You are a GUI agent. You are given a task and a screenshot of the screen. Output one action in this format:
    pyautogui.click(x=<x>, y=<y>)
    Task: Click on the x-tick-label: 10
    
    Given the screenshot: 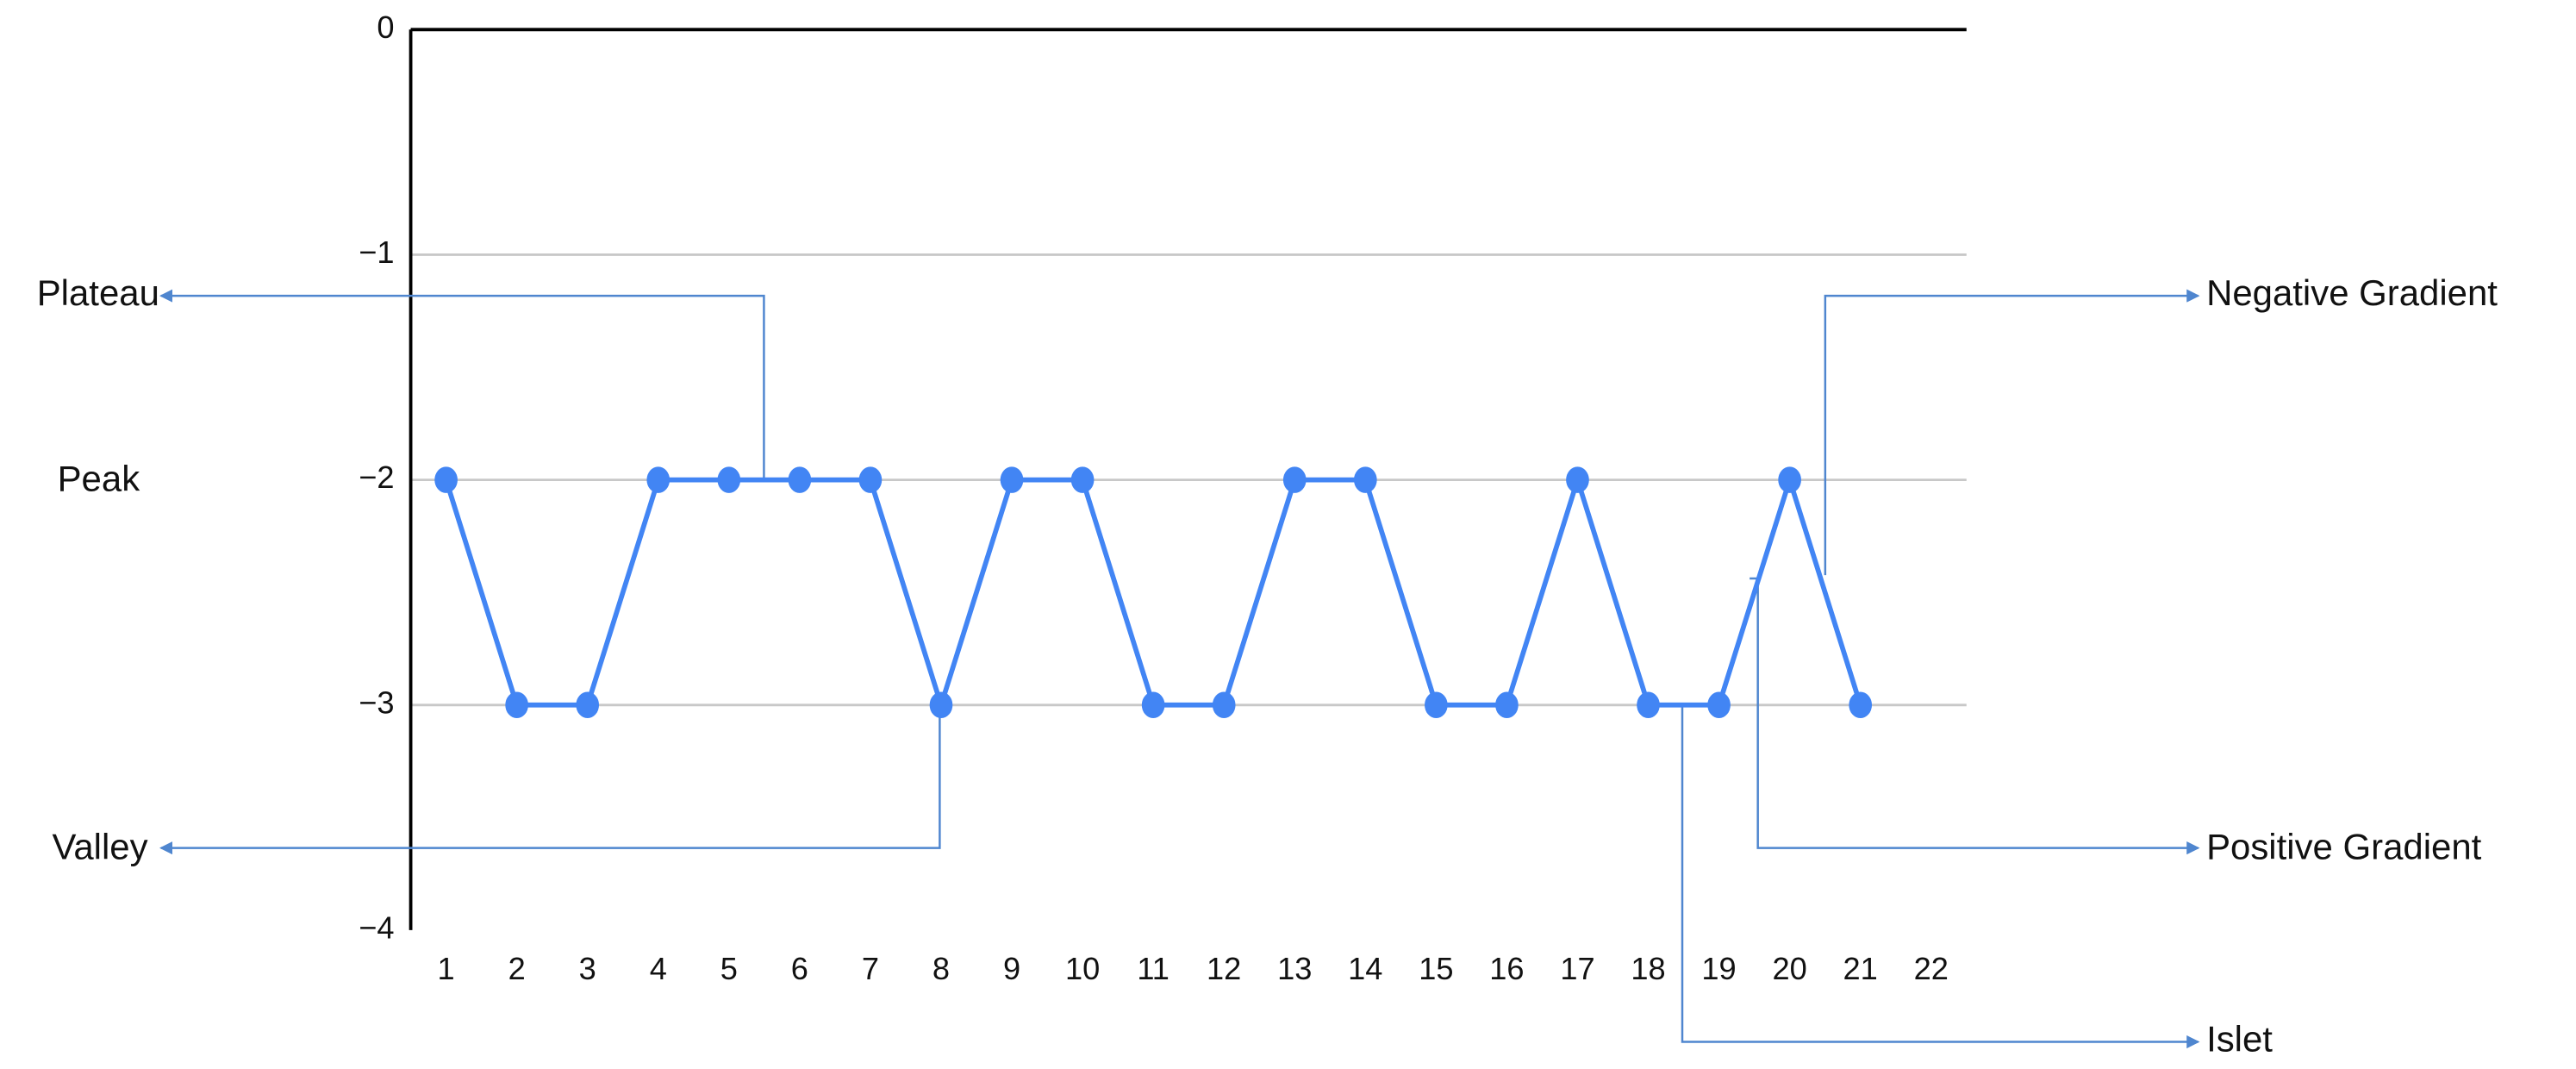 What is the action you would take?
    pyautogui.click(x=1082, y=968)
    